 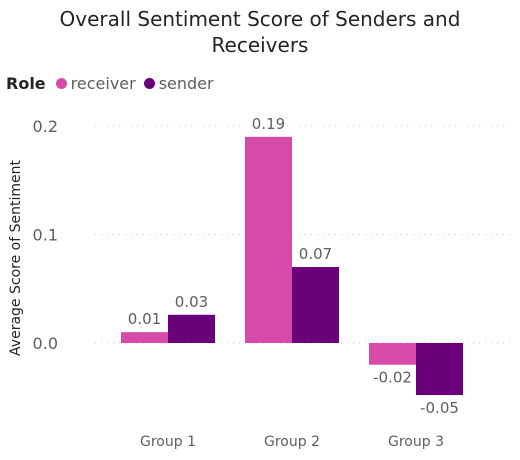 I want to click on legend-dot-sender, so click(x=149, y=83).